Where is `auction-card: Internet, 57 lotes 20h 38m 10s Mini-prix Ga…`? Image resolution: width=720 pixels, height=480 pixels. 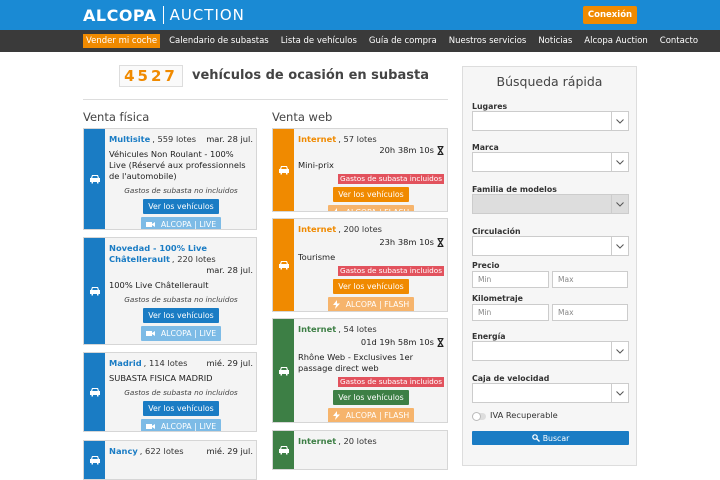
auction-card: Internet, 57 lotes 20h 38m 10s Mini-prix Ga… is located at coordinates (360, 170).